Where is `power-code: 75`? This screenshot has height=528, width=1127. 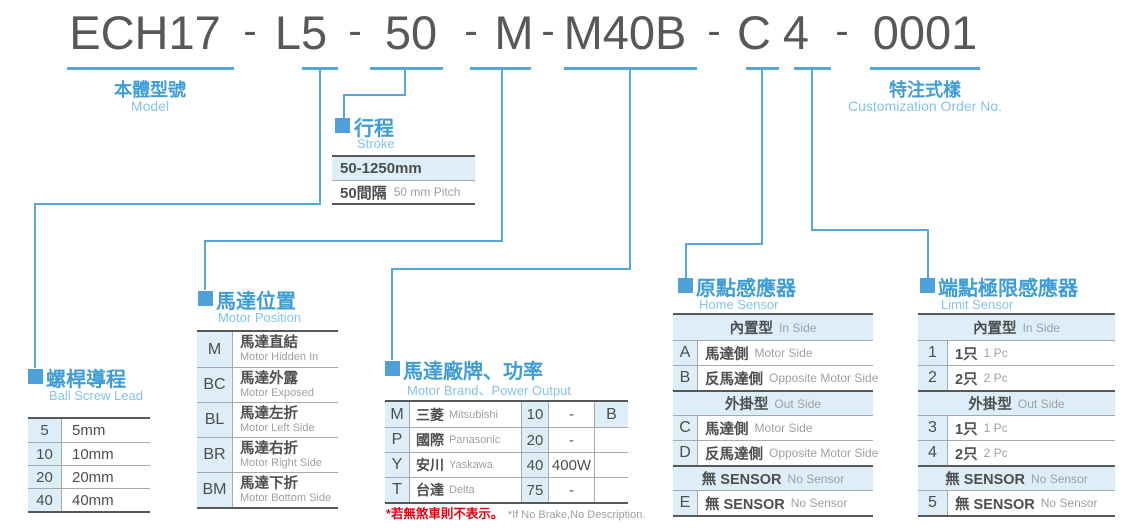
power-code: 75 is located at coordinates (535, 490).